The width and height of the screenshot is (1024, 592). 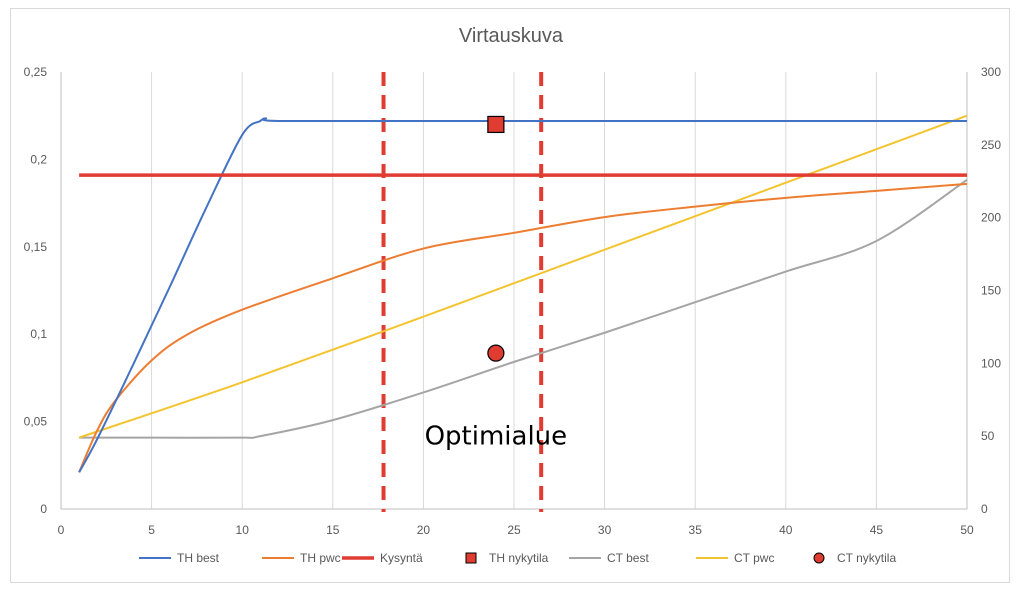 What do you see at coordinates (462, 292) in the screenshot?
I see `optimal-range-lines` at bounding box center [462, 292].